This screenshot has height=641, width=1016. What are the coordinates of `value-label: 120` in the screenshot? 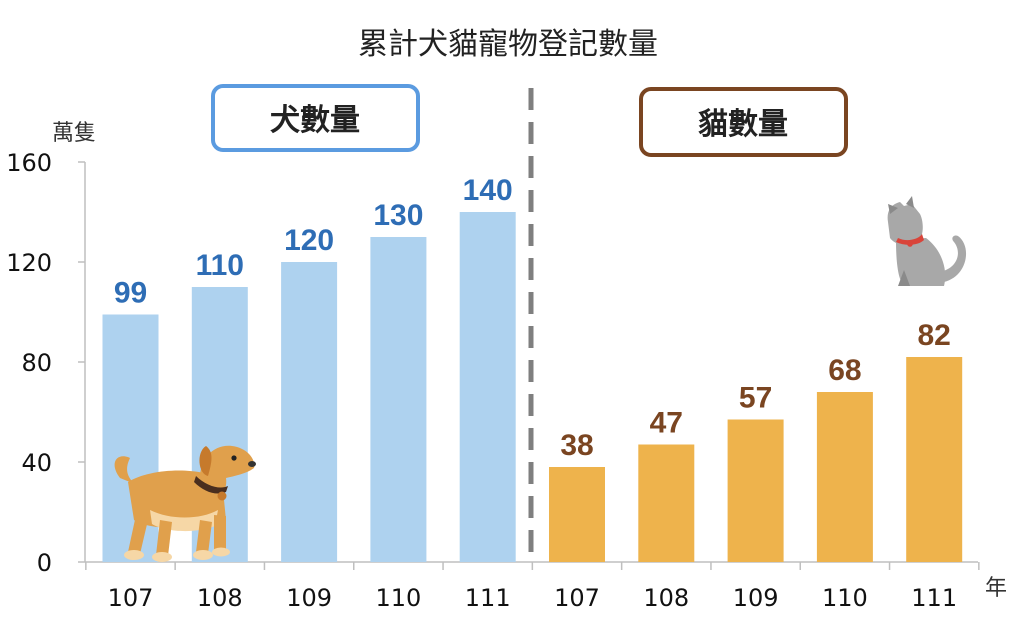 It's located at (309, 240).